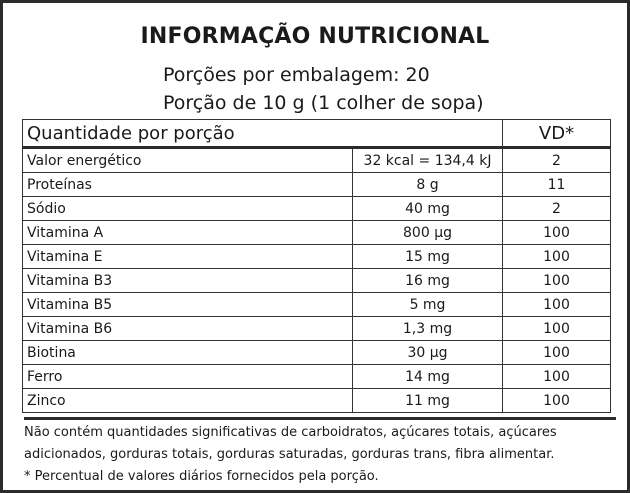 This screenshot has width=630, height=493. I want to click on nutrient-amount: 11 mg, so click(427, 400).